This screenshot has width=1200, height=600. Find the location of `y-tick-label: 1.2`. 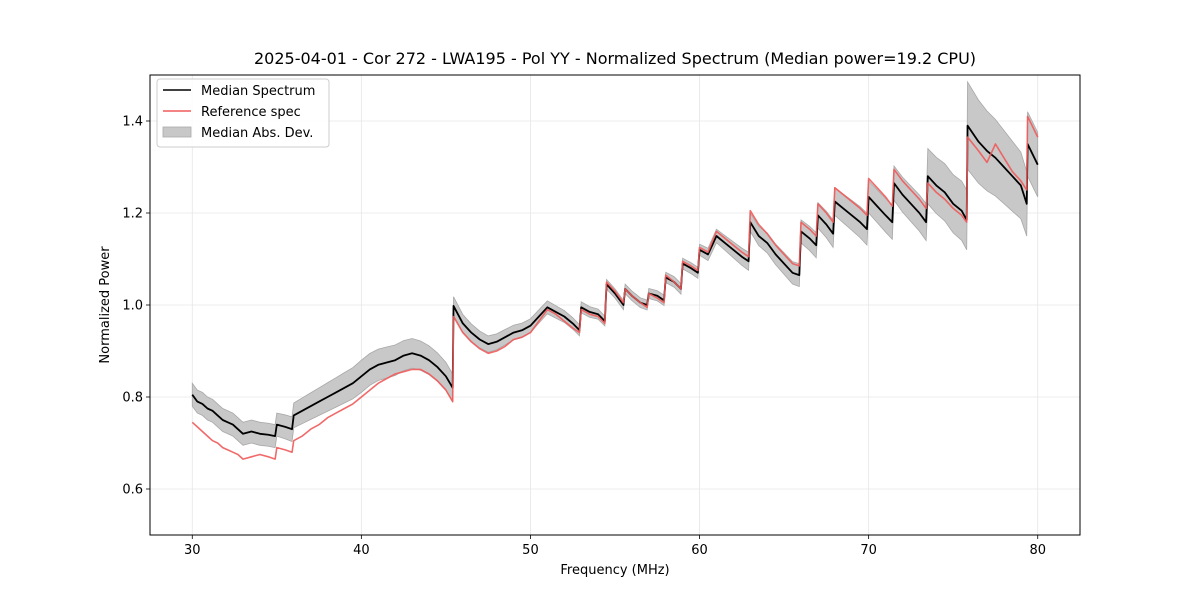

y-tick-label: 1.2 is located at coordinates (132, 214).